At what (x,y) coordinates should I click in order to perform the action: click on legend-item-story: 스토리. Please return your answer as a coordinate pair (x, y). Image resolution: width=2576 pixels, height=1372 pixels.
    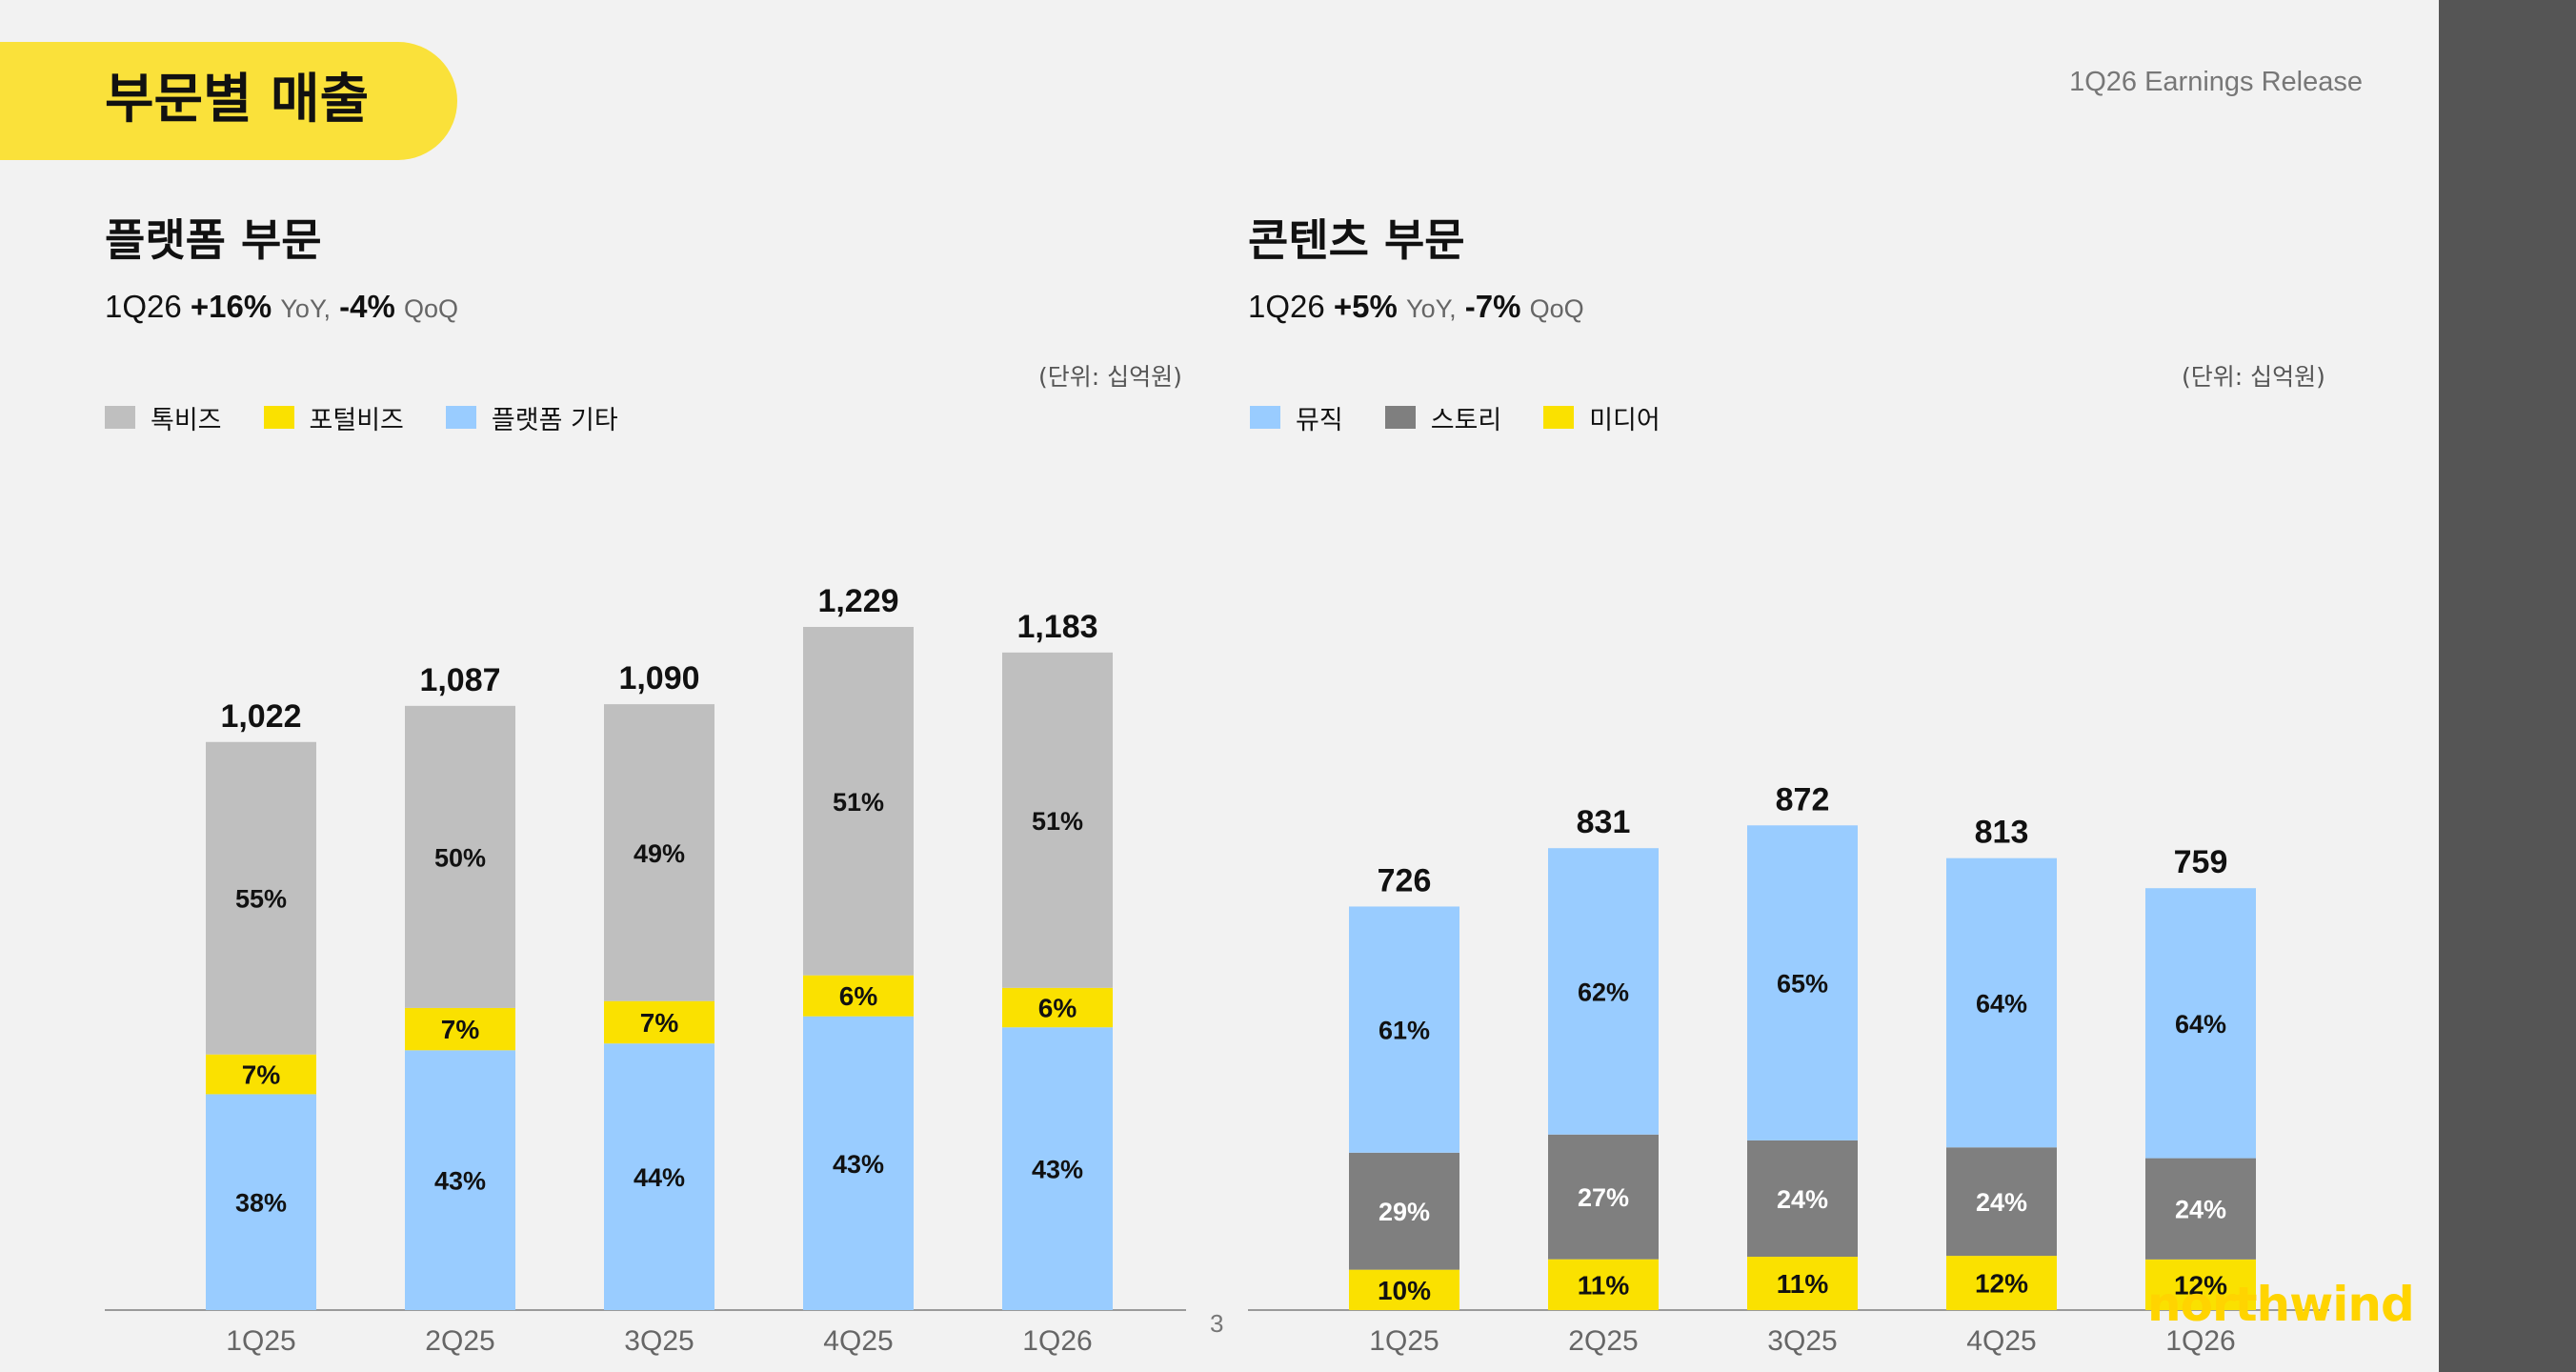
    Looking at the image, I should click on (1442, 417).